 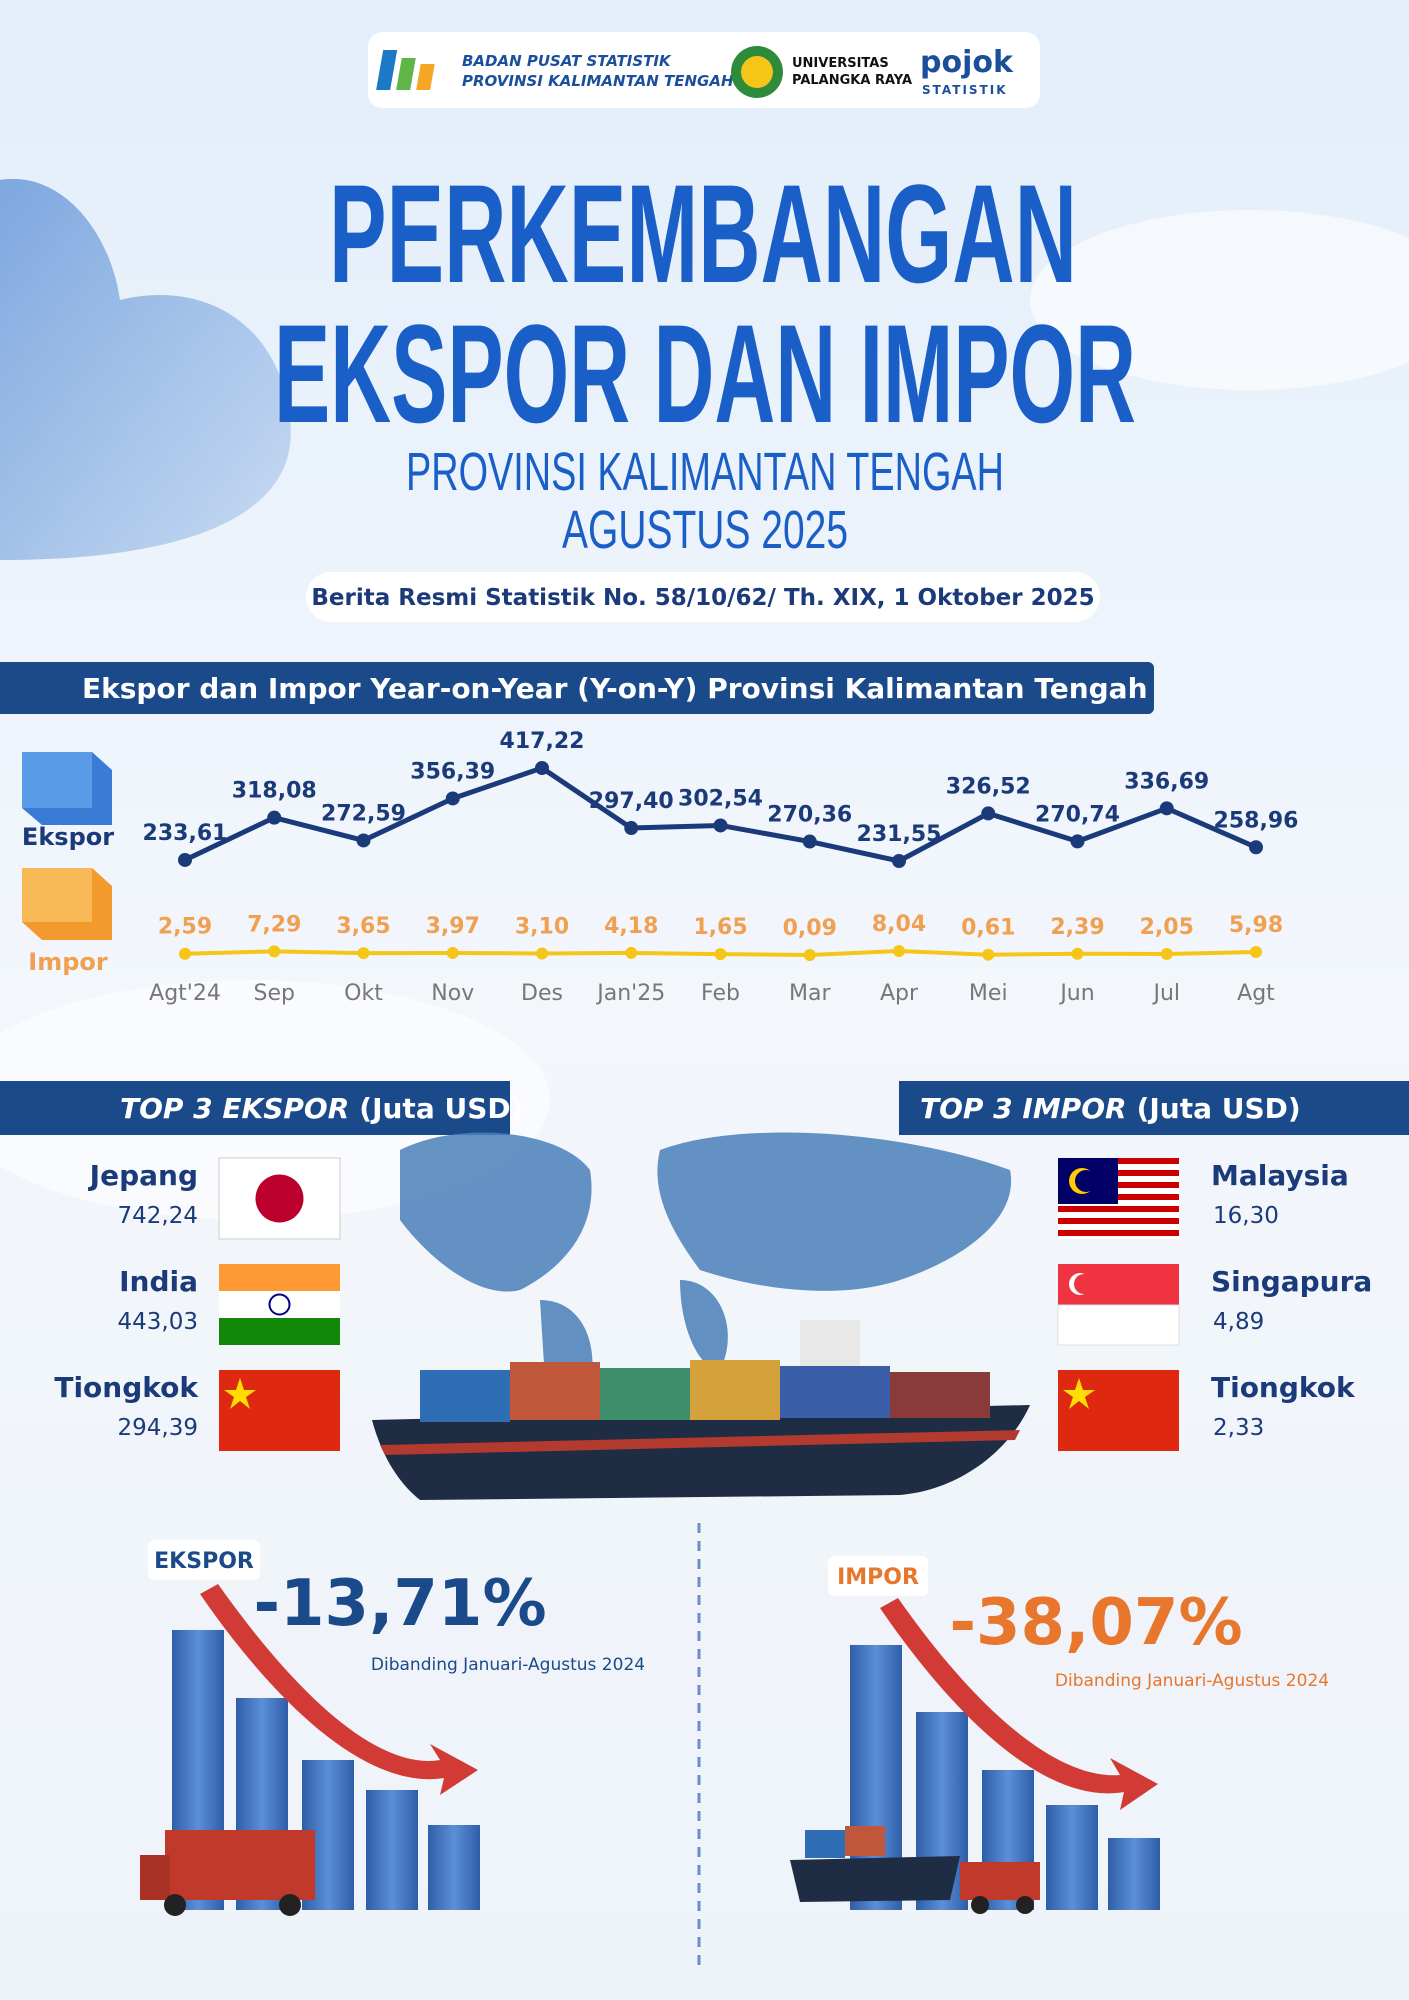 I want to click on export-value: 443,03, so click(x=158, y=1322).